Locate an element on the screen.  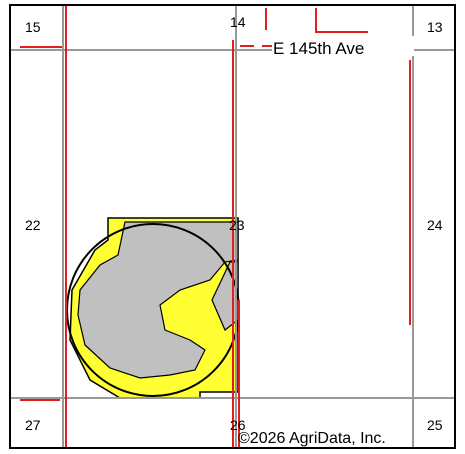
section-label: 25 is located at coordinates (435, 425).